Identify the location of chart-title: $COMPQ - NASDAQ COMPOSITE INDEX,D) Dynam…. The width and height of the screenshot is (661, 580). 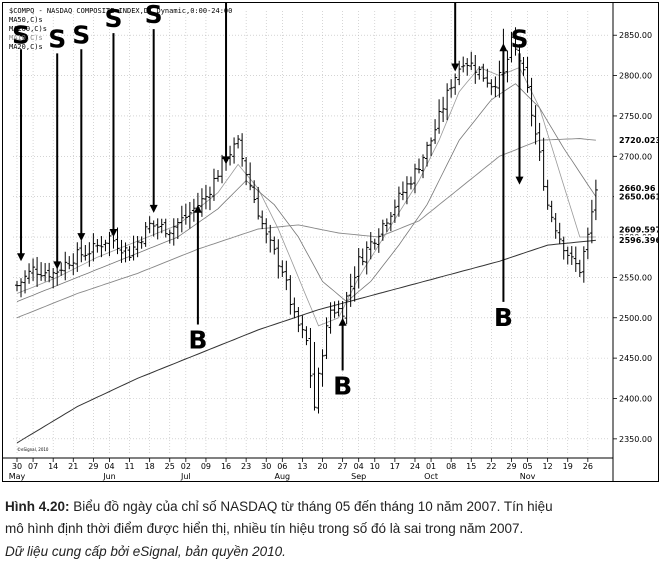
(121, 11).